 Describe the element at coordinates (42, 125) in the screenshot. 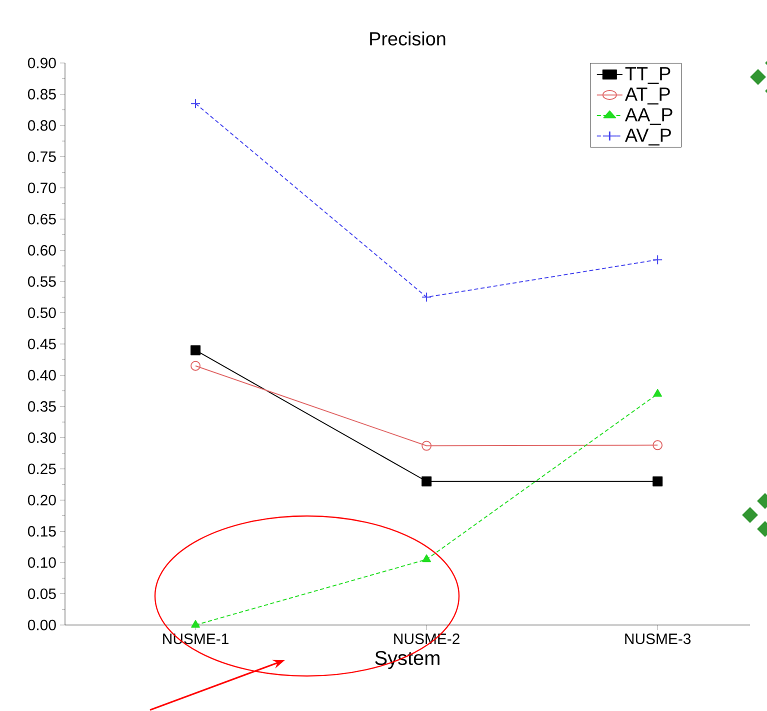

I see `y-tick-label: 0.80` at that location.